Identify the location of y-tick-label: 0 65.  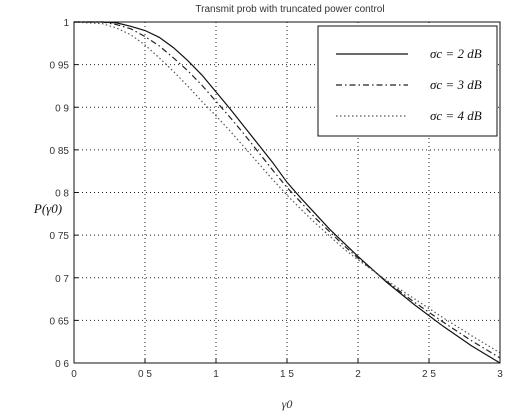
(60, 321).